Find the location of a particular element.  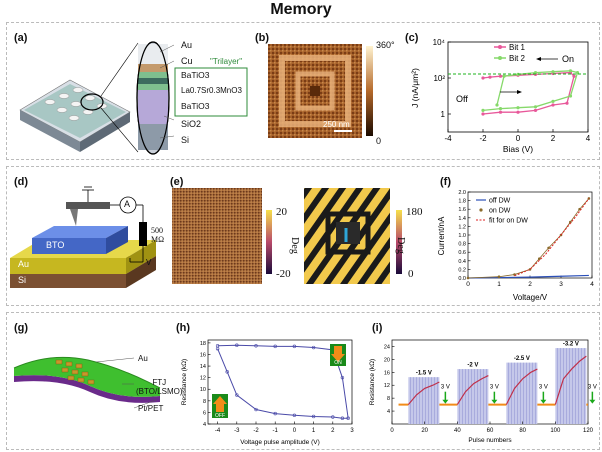

colorbar-b-min: 0 is located at coordinates (379, 141).